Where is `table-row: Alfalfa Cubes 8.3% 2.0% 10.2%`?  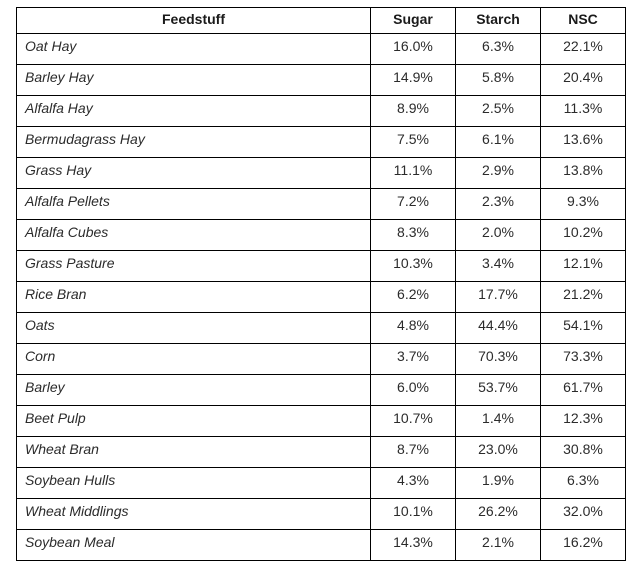
table-row: Alfalfa Cubes 8.3% 2.0% 10.2% is located at coordinates (321, 235).